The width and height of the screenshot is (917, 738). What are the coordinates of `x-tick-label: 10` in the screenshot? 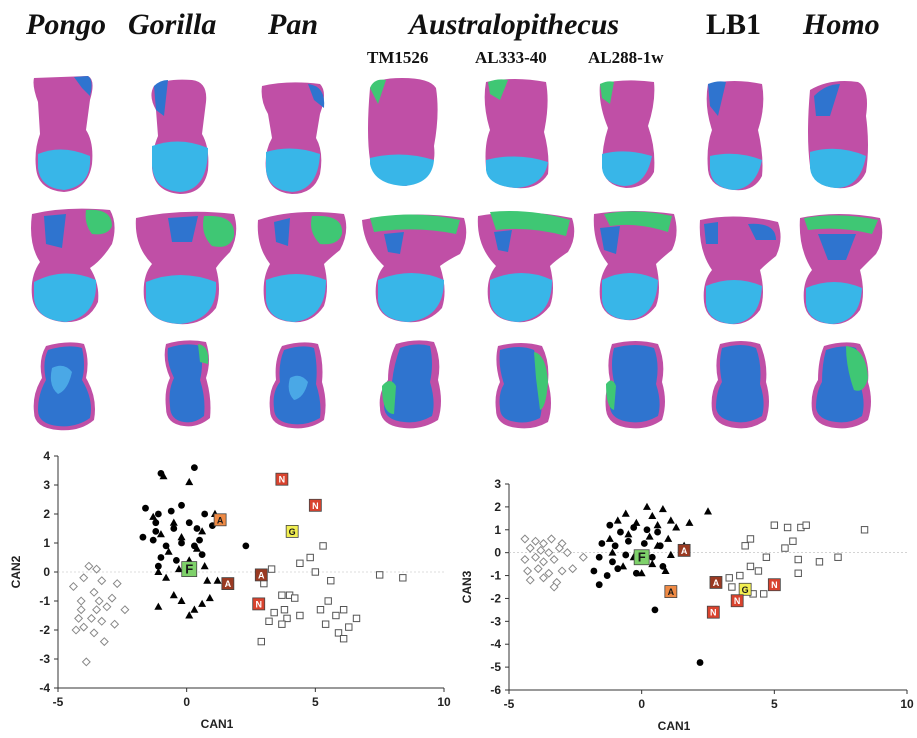 It's located at (444, 702).